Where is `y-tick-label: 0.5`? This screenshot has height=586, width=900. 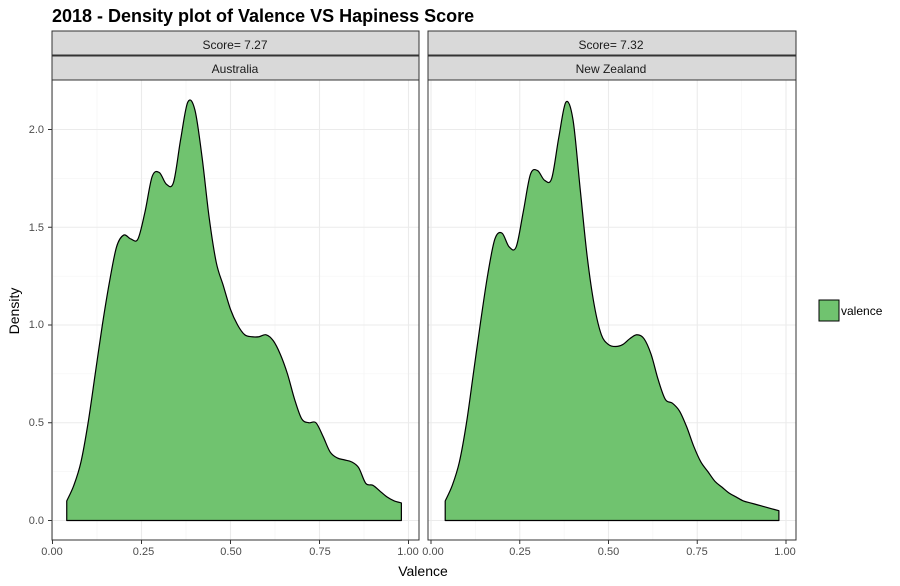
y-tick-label: 0.5 is located at coordinates (36, 423).